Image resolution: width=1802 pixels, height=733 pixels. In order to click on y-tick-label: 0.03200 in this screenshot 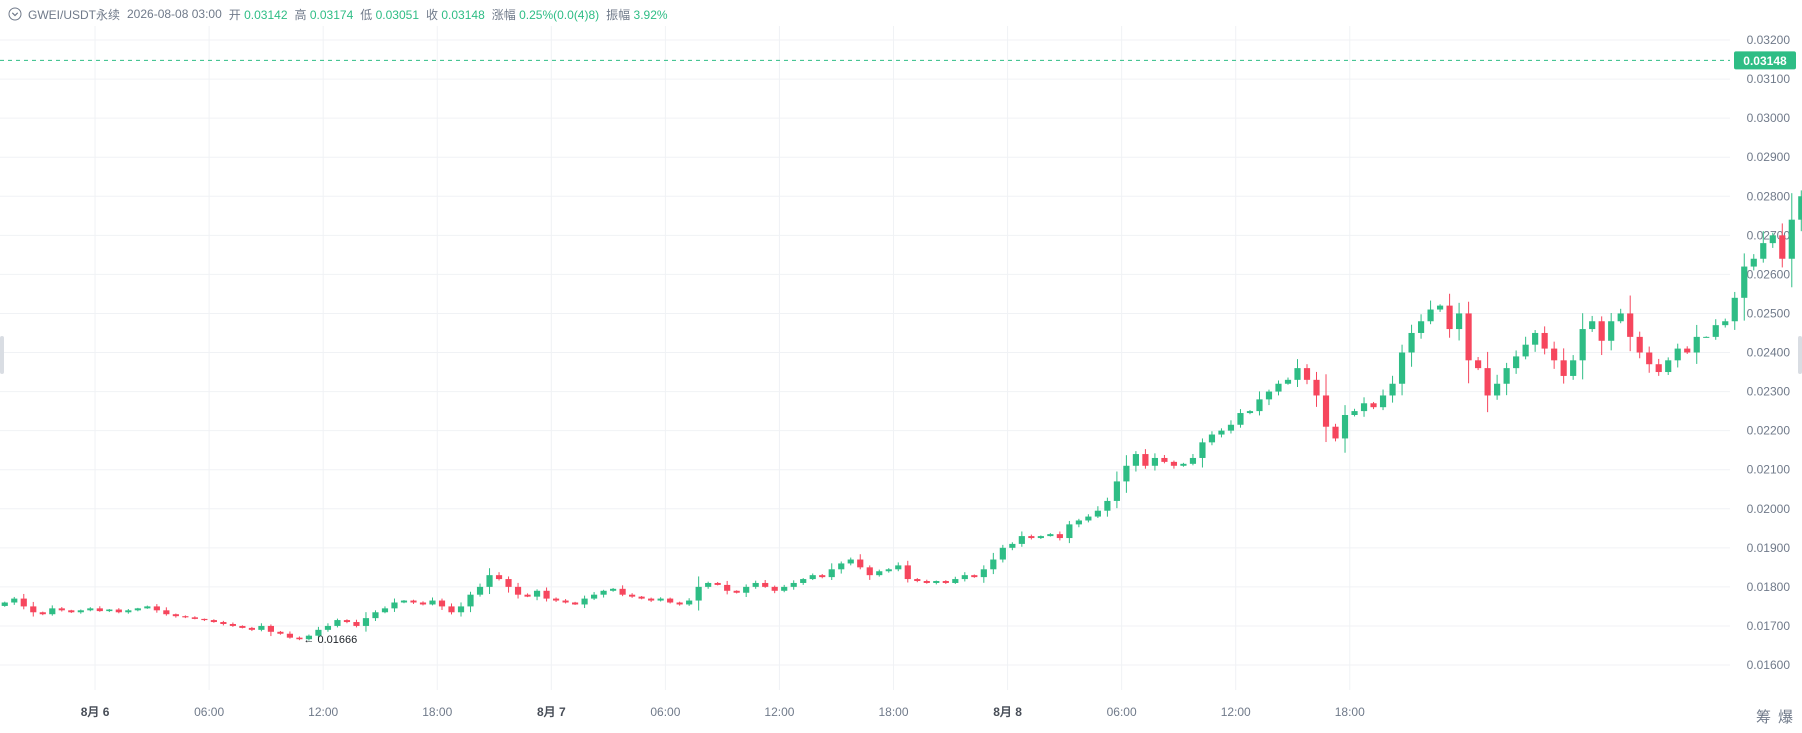, I will do `click(1769, 40)`.